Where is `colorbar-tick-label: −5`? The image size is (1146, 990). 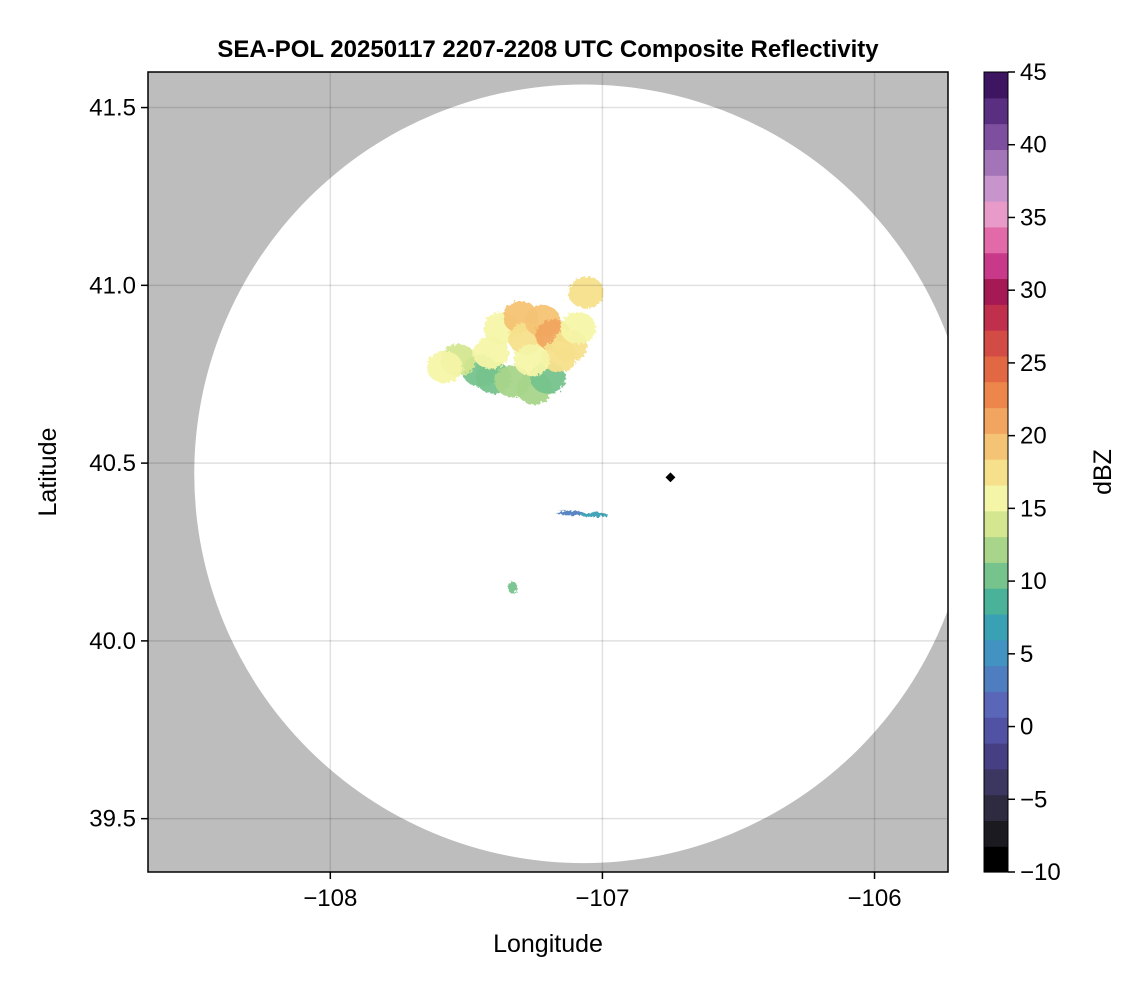
colorbar-tick-label: −5 is located at coordinates (1033, 799).